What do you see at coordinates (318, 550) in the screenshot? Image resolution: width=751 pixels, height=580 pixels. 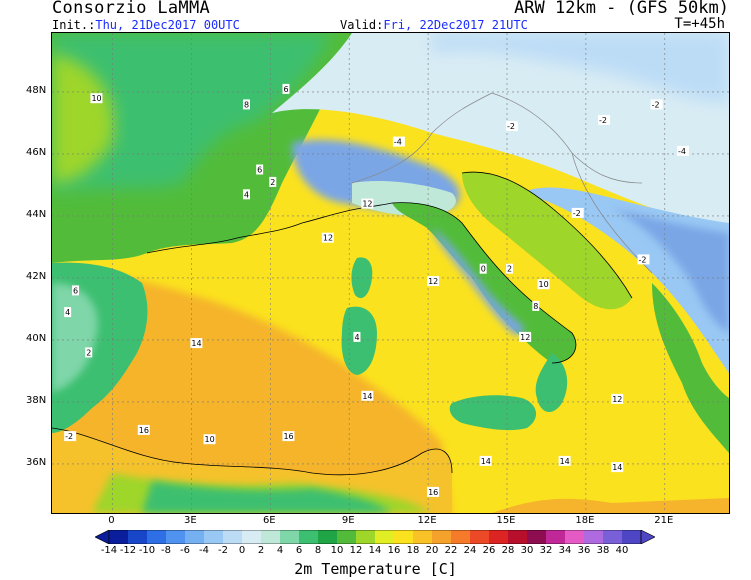 I see `colorbar-tick-label: 8` at bounding box center [318, 550].